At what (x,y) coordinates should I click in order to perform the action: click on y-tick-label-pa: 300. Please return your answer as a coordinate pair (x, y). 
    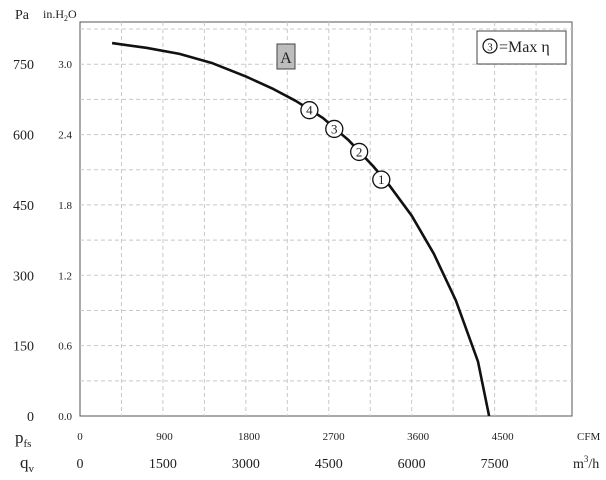
    Looking at the image, I should click on (23, 276).